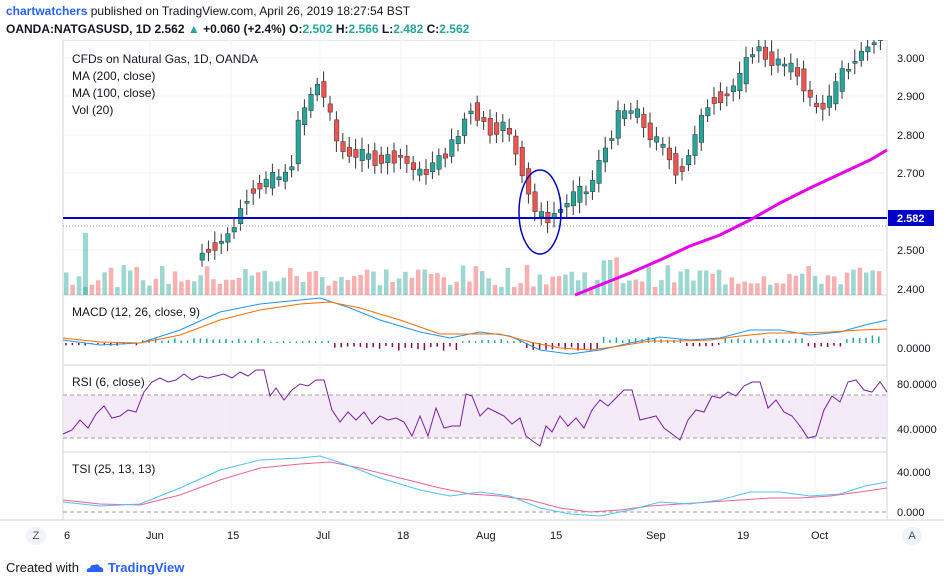 This screenshot has height=586, width=944. What do you see at coordinates (47, 11) in the screenshot?
I see `author-link: chartwatchers` at bounding box center [47, 11].